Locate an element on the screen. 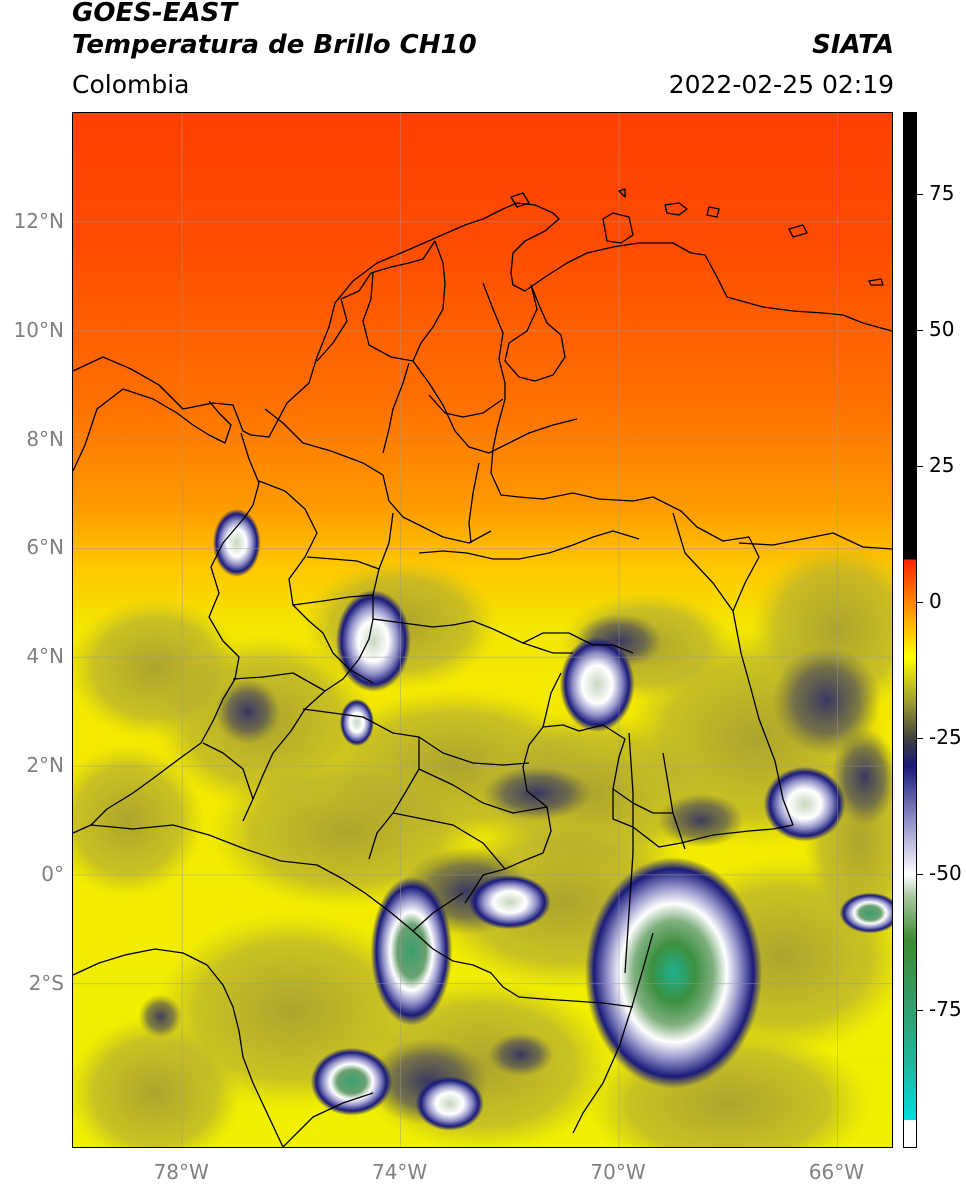  colorbar-tick-label: 0 is located at coordinates (935, 600).